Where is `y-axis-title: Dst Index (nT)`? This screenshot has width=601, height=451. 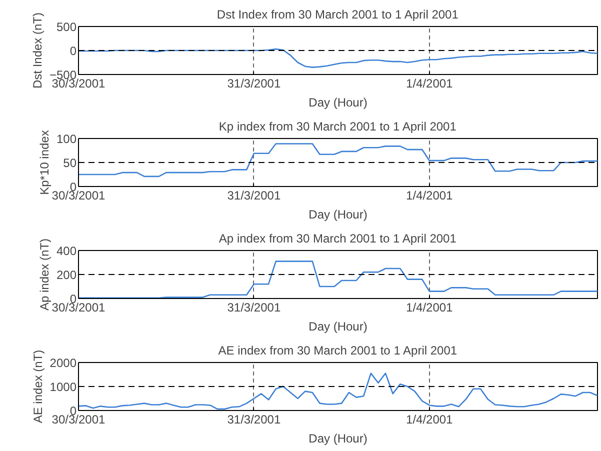
y-axis-title: Dst Index (nT) is located at coordinates (37, 50).